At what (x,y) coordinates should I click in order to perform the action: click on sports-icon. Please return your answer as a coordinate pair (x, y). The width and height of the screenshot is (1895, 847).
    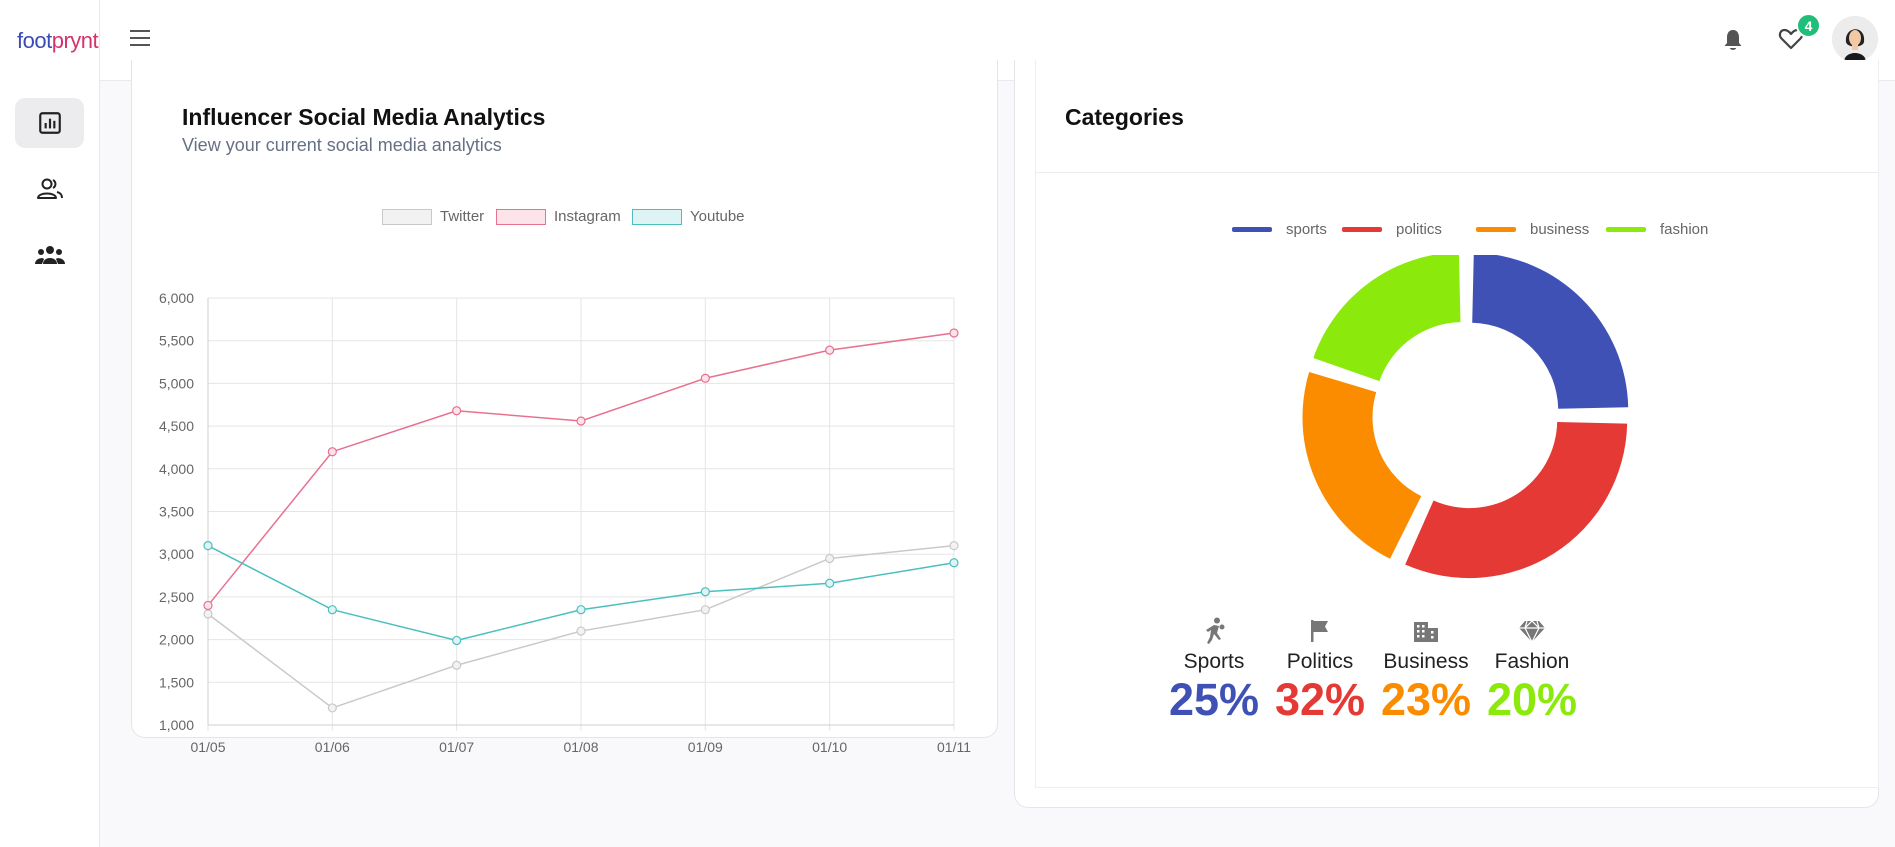
    Looking at the image, I should click on (1214, 631).